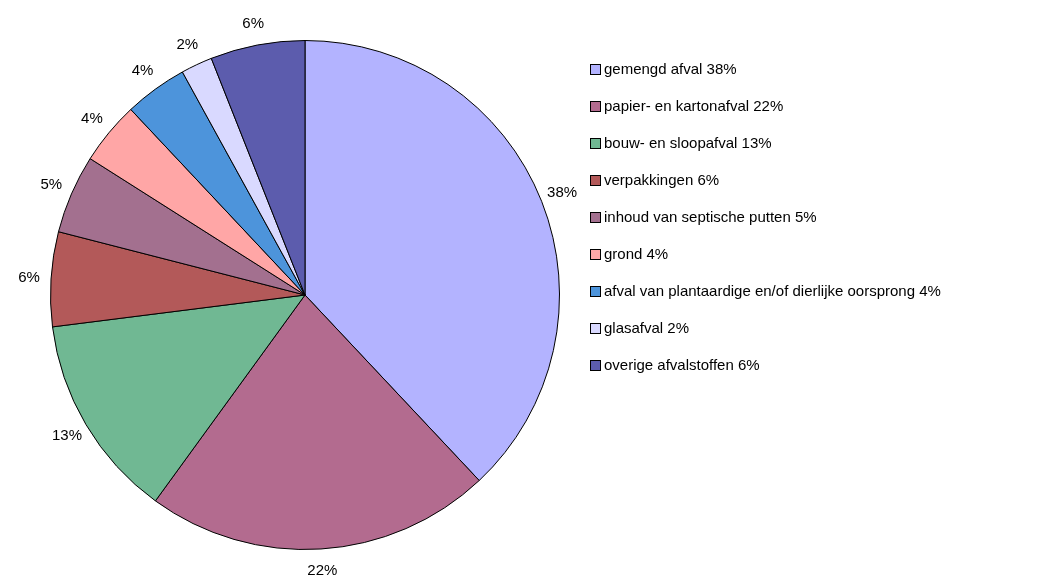  What do you see at coordinates (322, 570) in the screenshot?
I see `data-label: 22%` at bounding box center [322, 570].